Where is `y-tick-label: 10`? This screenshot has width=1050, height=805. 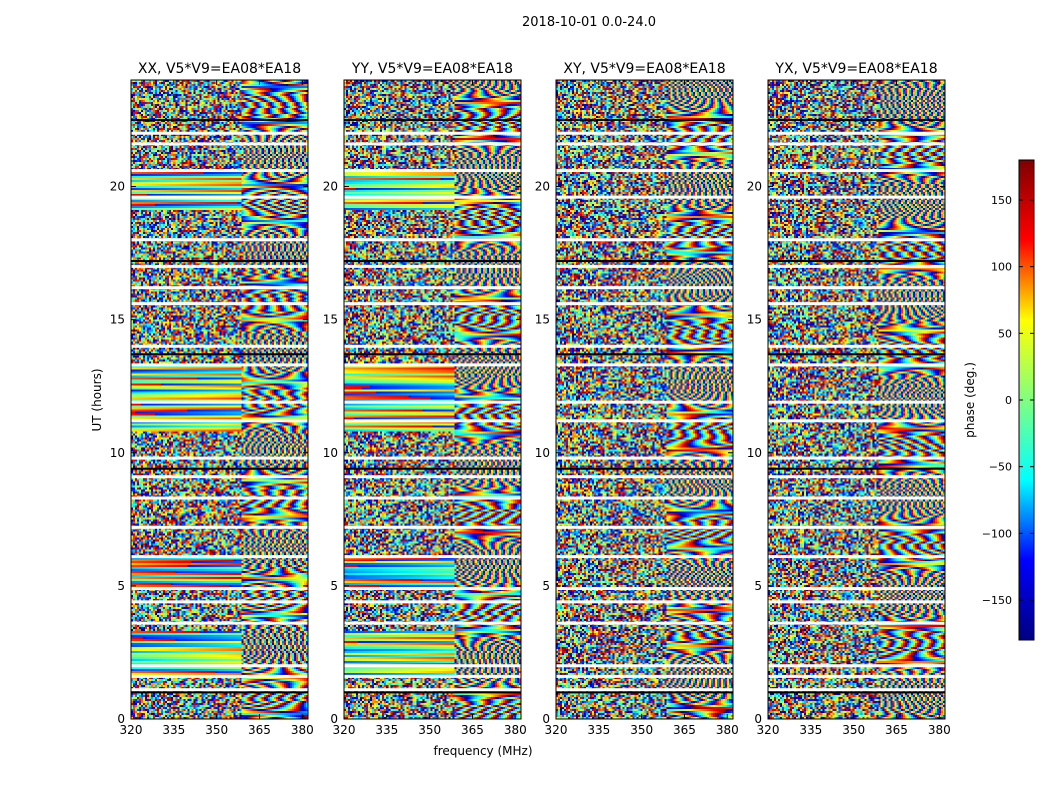
y-tick-label: 10 is located at coordinates (542, 453).